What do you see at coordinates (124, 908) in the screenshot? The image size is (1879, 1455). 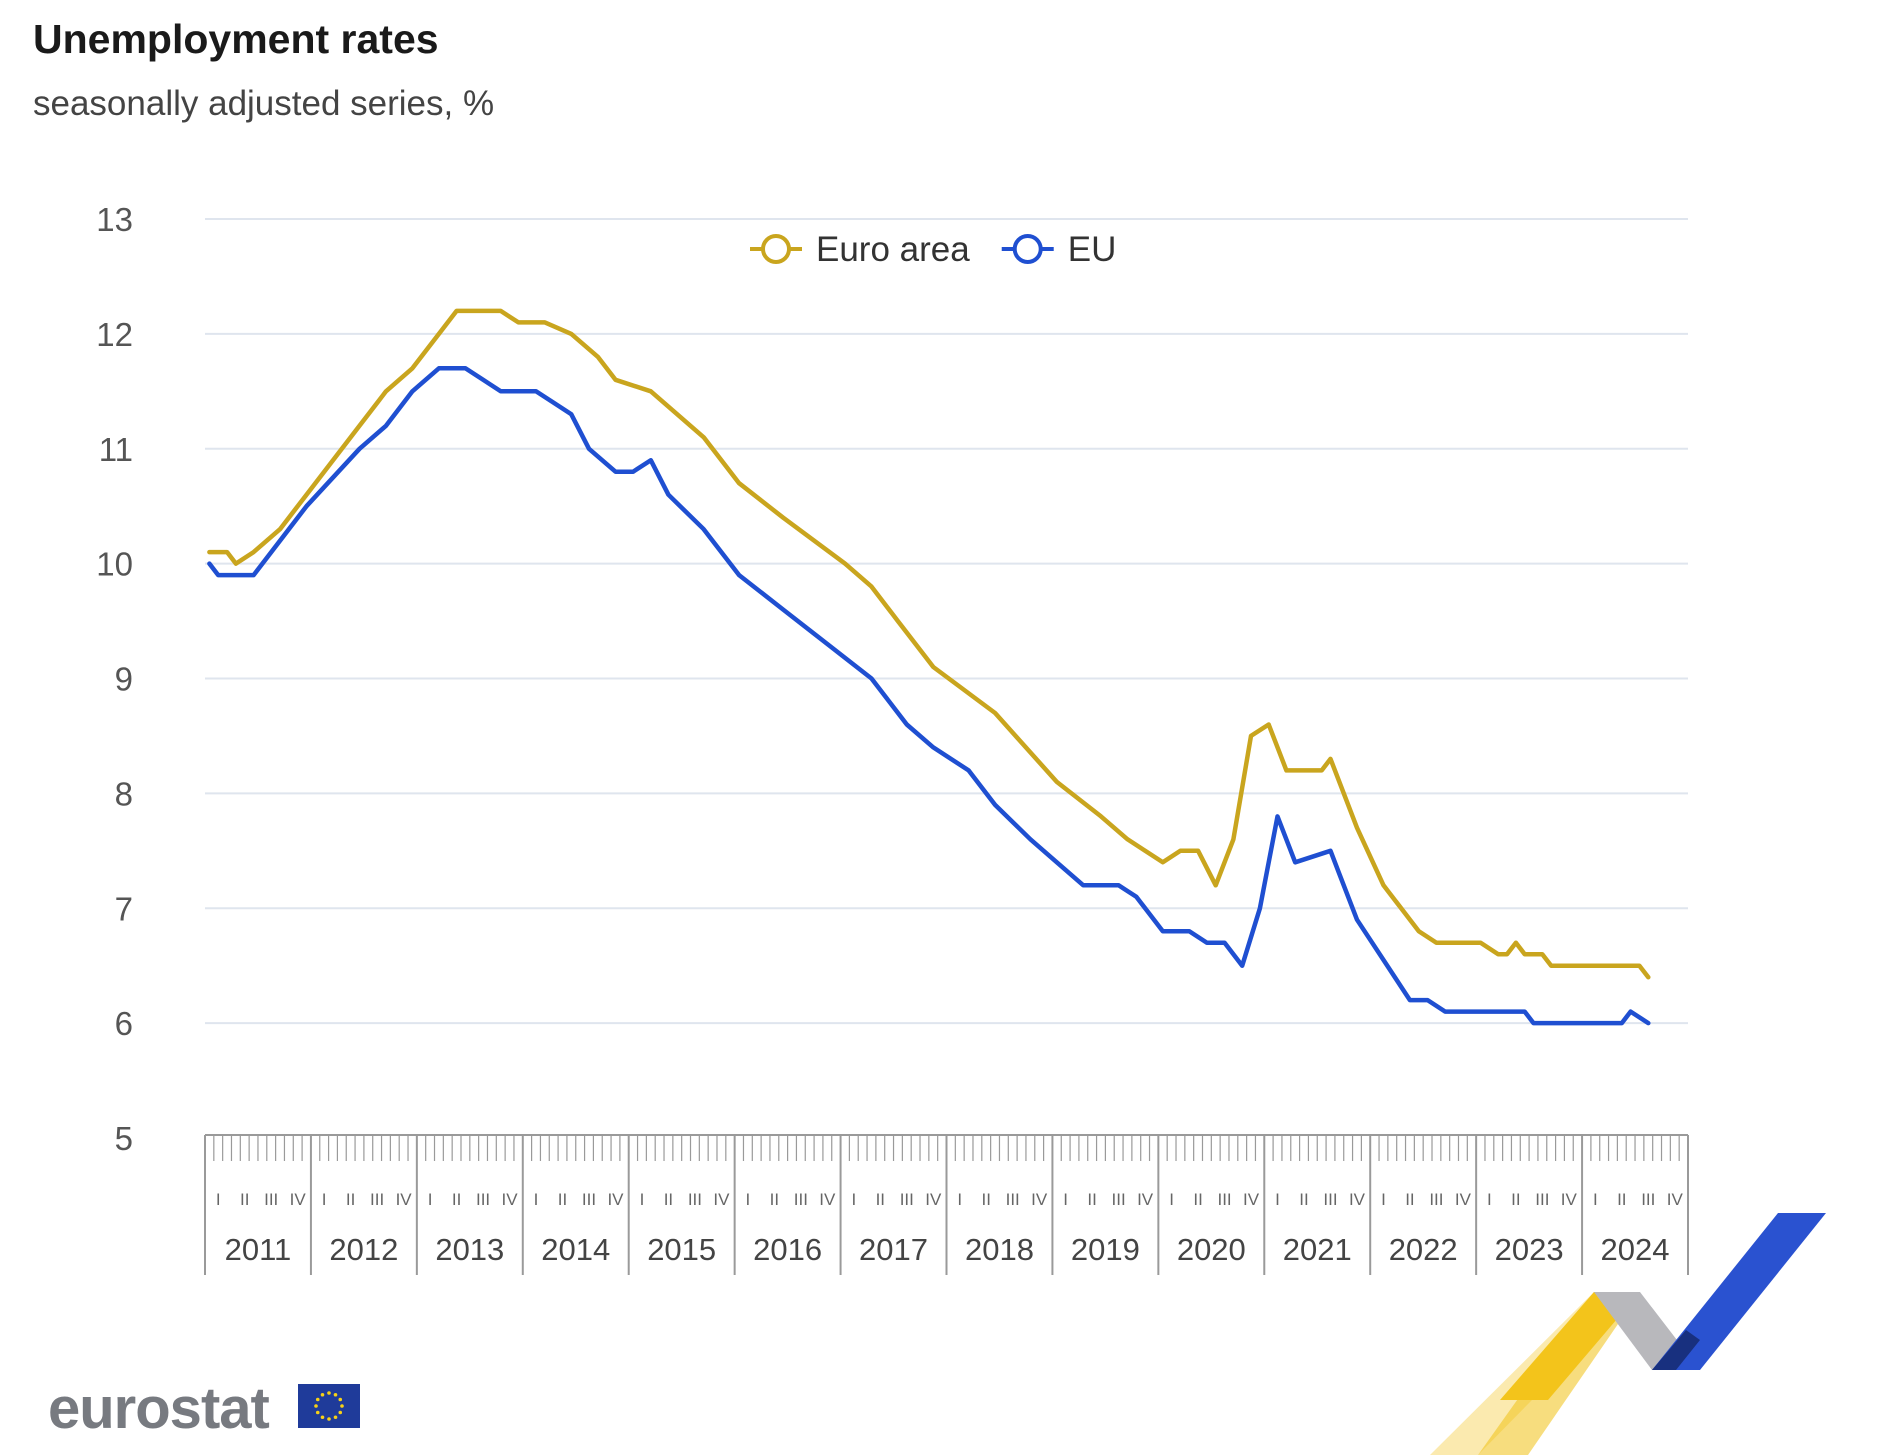 I see `y-tick-label: 7` at bounding box center [124, 908].